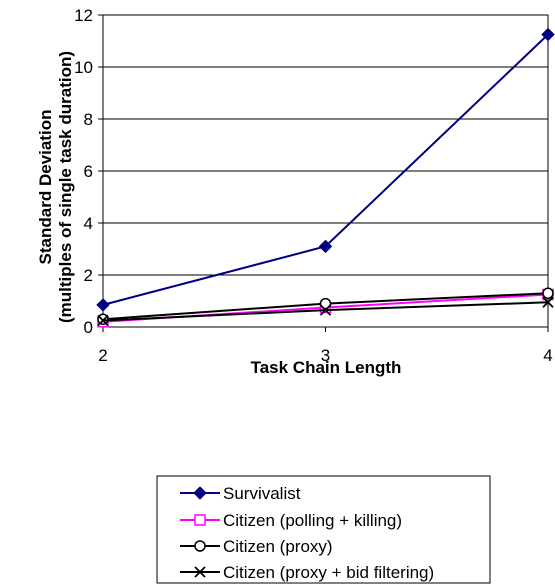 This screenshot has width=555, height=584. I want to click on legend-label: Survivalist, so click(262, 493).